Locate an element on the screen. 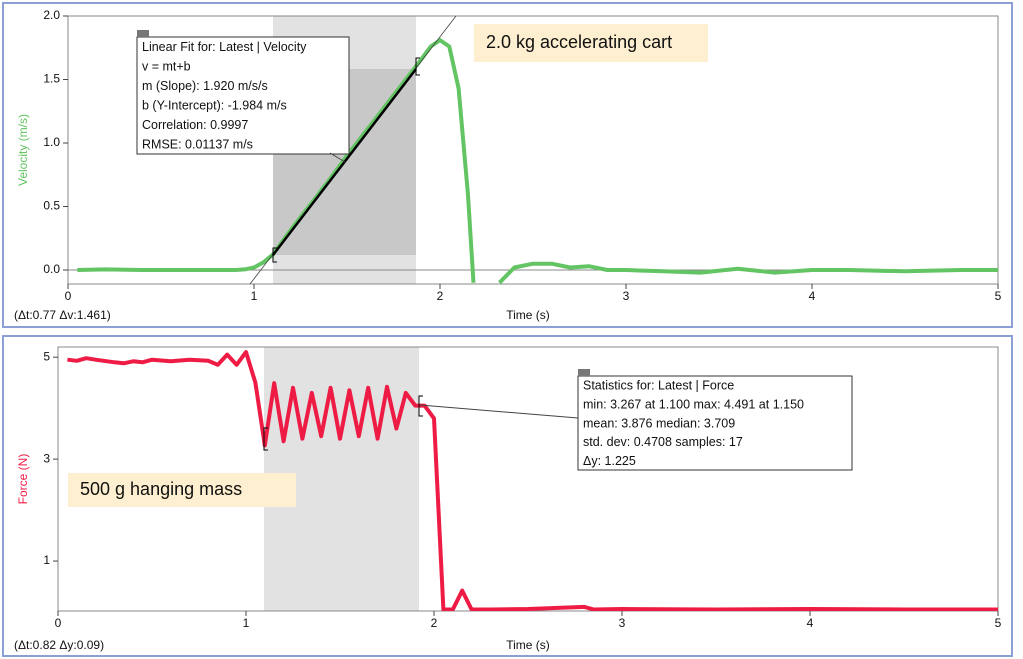  y-axis-label: Force (N) is located at coordinates (23, 479).